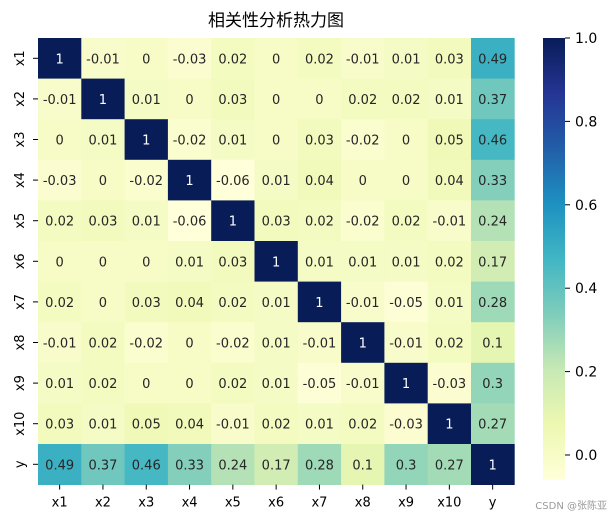  I want to click on cell-value-label: 0.27, so click(492, 425).